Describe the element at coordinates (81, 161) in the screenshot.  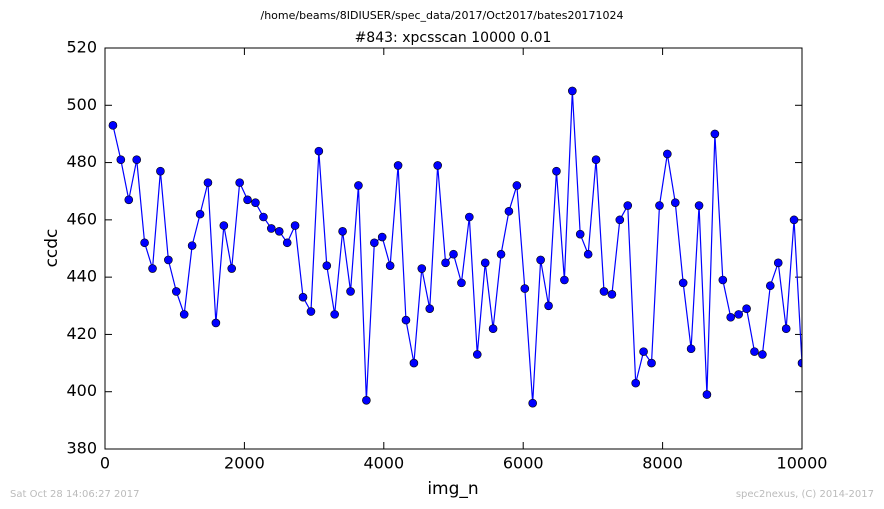
I see `y-tick-label: 480` at that location.